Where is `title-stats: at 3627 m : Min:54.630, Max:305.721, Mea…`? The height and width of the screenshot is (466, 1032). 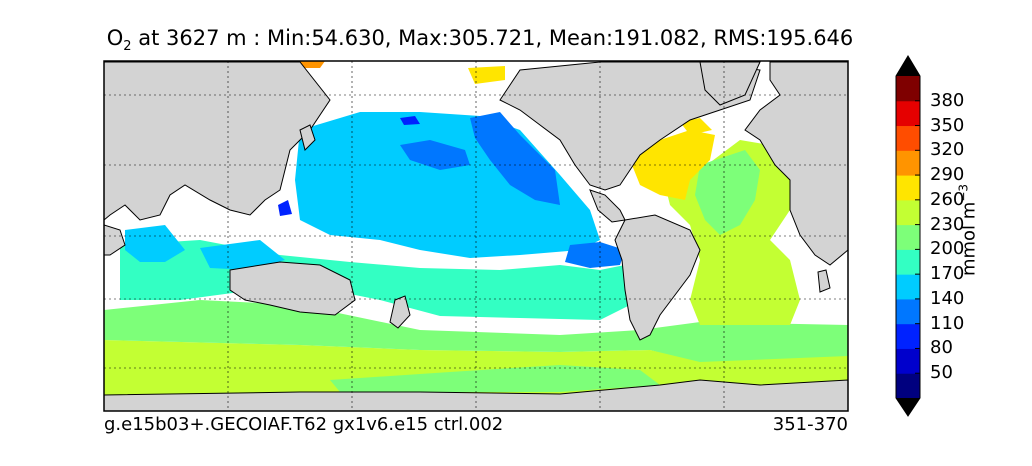 title-stats: at 3627 m : Min:54.630, Max:305.721, Mea… is located at coordinates (492, 38).